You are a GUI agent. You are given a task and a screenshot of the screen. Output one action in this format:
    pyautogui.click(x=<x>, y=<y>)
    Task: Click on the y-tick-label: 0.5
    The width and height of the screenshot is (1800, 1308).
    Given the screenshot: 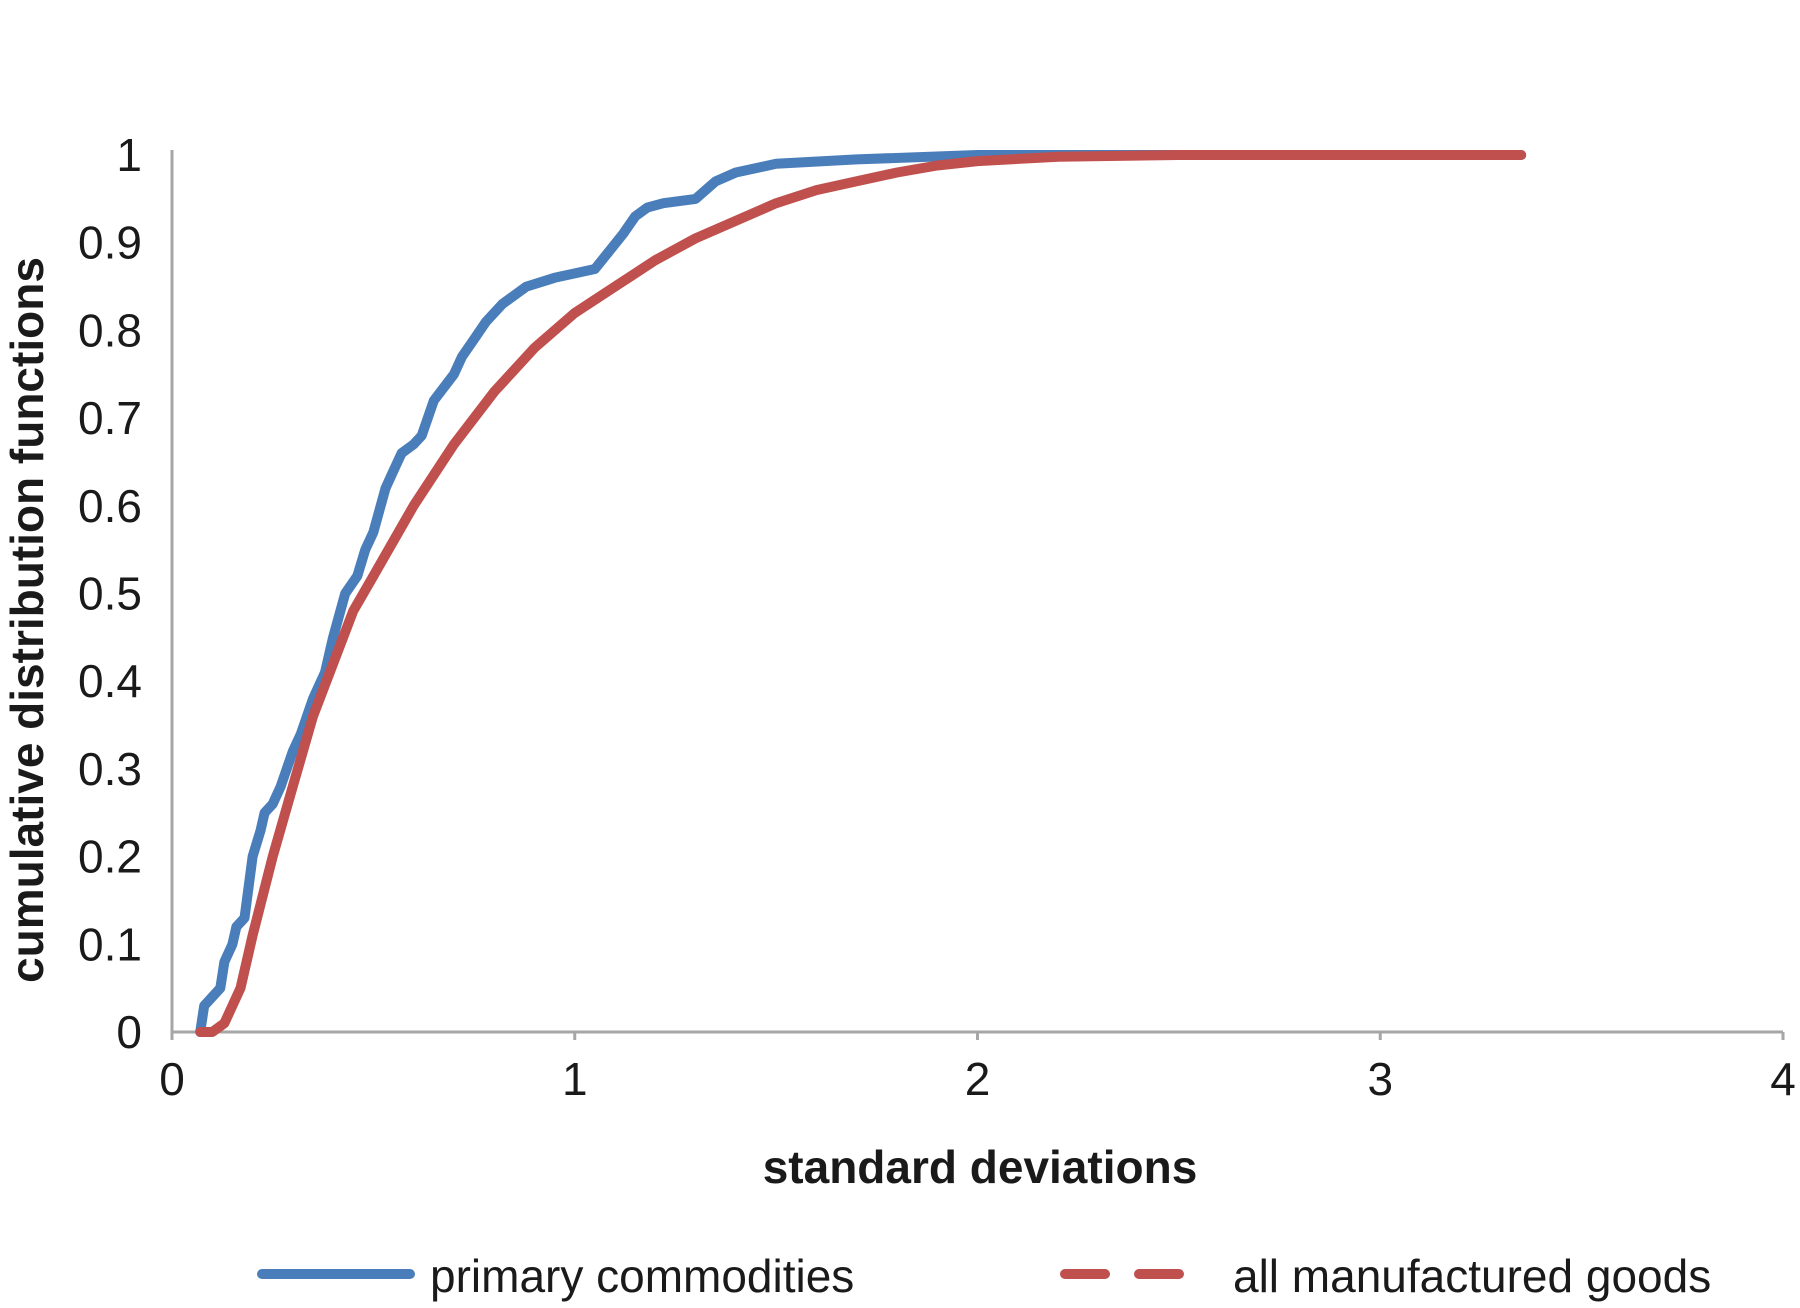 What is the action you would take?
    pyautogui.click(x=110, y=594)
    